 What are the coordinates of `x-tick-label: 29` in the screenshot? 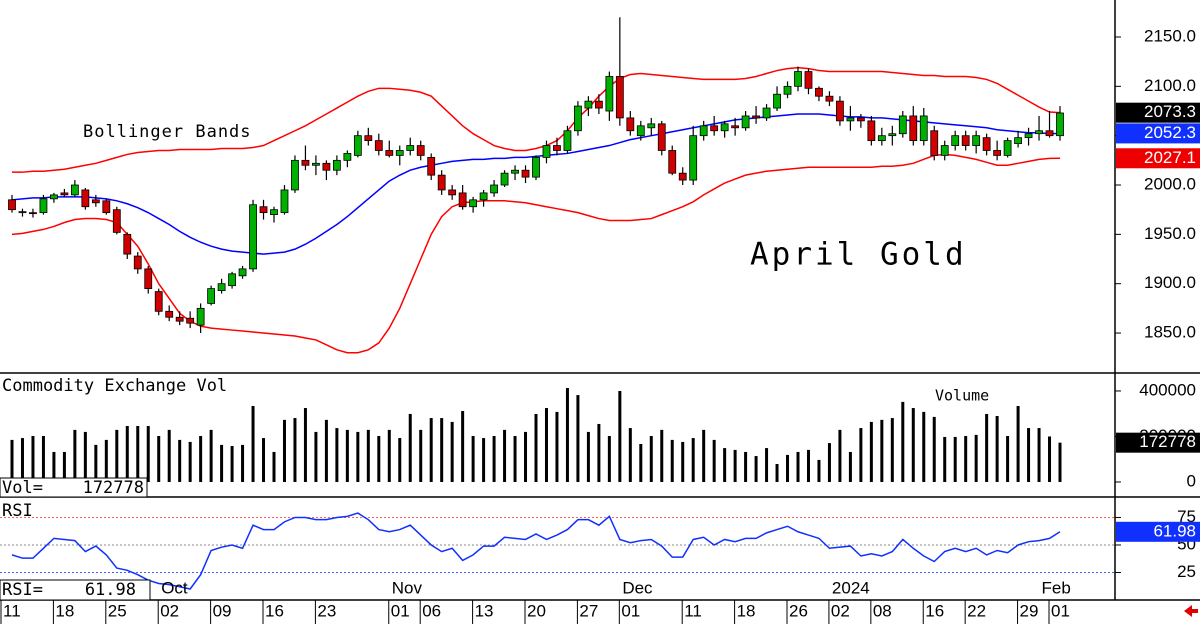 It's located at (1029, 610).